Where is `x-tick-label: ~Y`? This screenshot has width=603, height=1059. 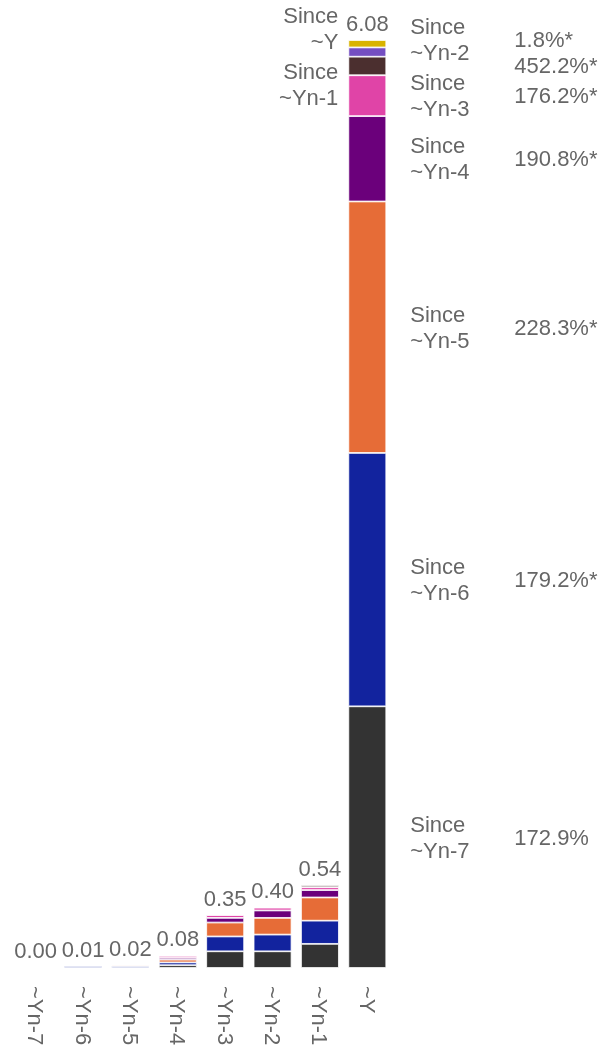 x-tick-label: ~Y is located at coordinates (367, 1000).